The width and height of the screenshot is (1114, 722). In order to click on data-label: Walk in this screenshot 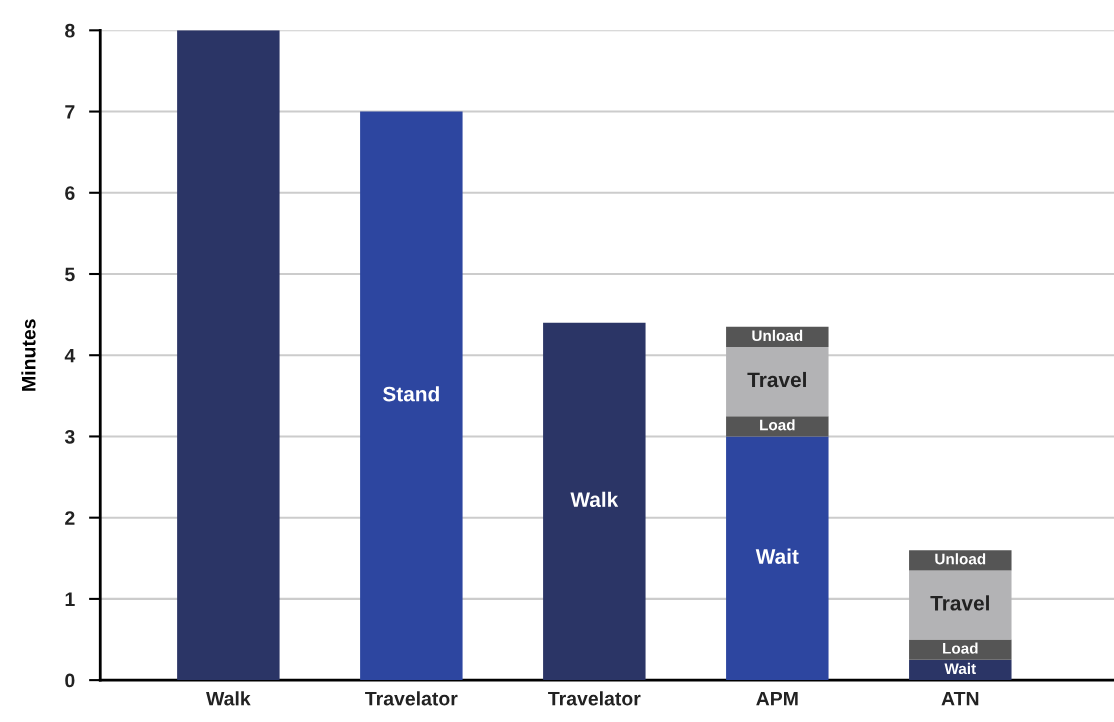, I will do `click(594, 499)`.